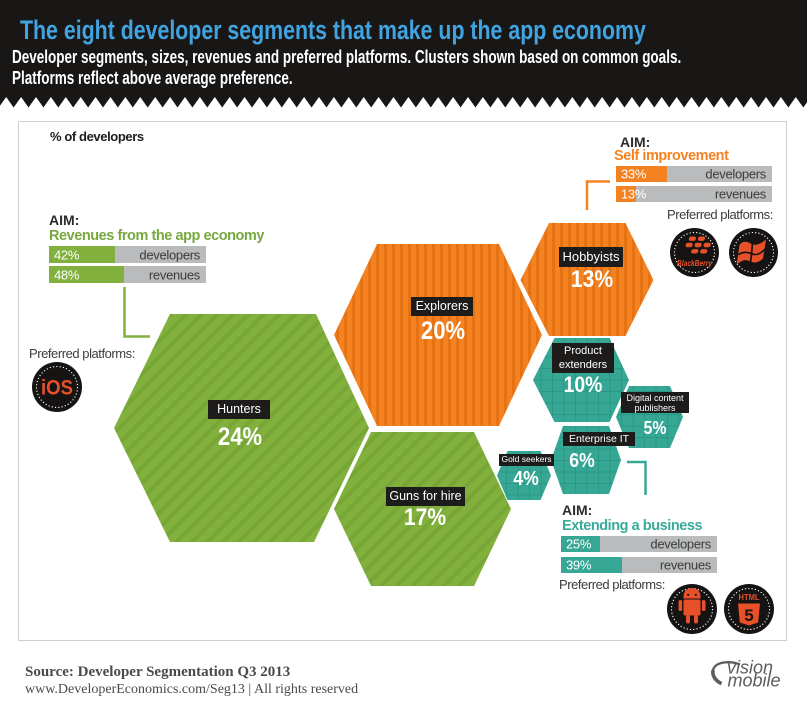  I want to click on svg-text: 5, so click(748, 615).